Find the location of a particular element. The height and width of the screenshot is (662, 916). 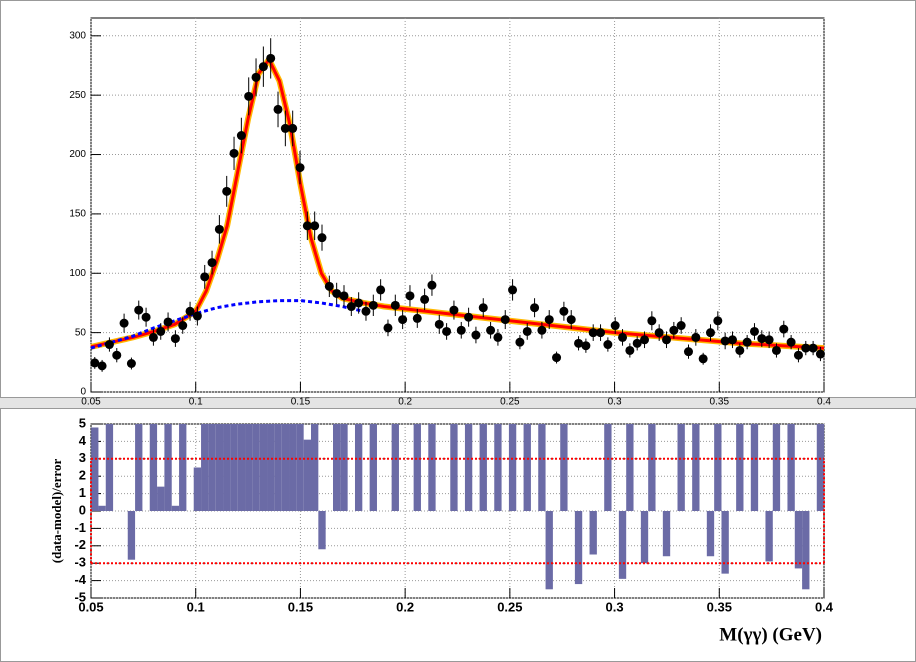

pad-gap is located at coordinates (458, 403).